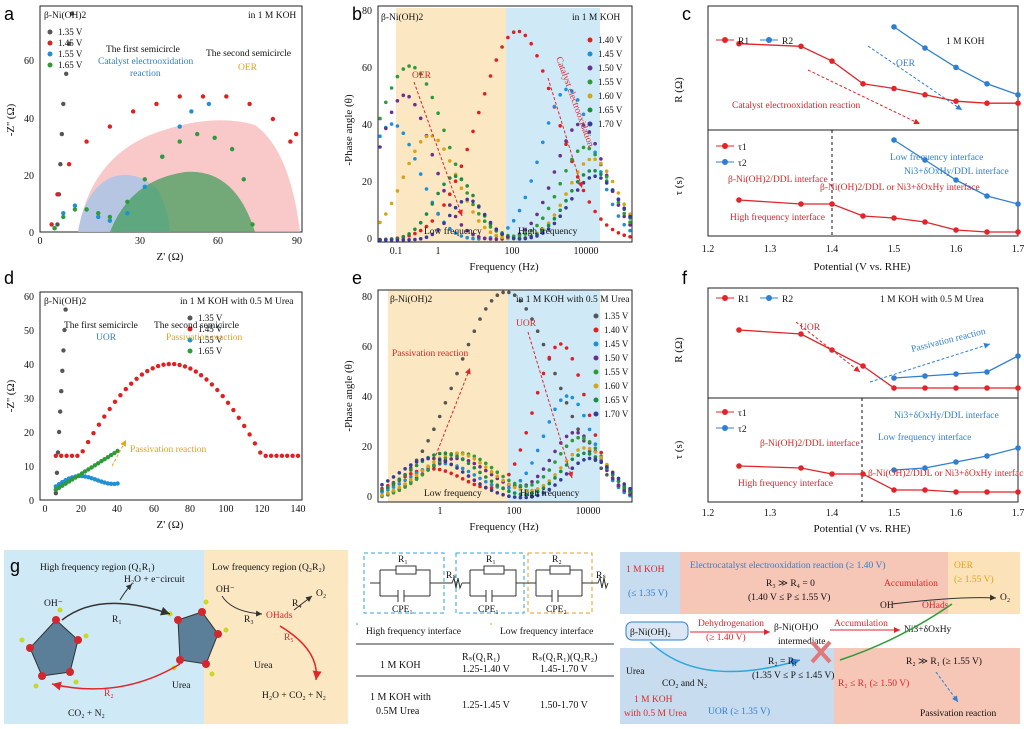 Image resolution: width=1024 pixels, height=729 pixels. I want to click on inset-title-d: β-Ni(OH)2, so click(65, 301).